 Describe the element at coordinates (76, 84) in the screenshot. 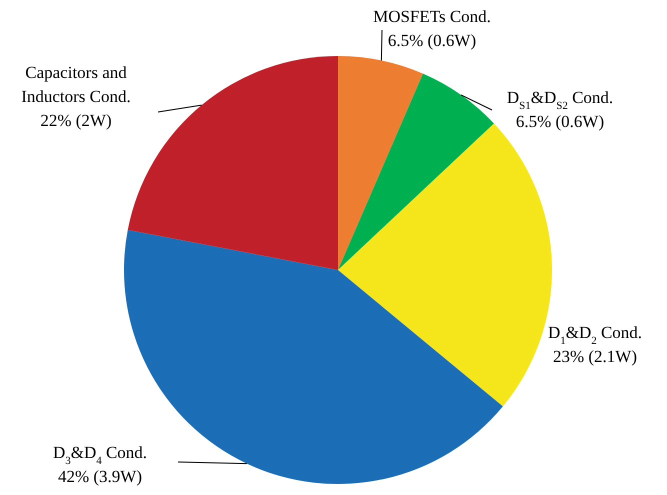

I see `slice-label: Capacitors and Inductors Cond.` at that location.